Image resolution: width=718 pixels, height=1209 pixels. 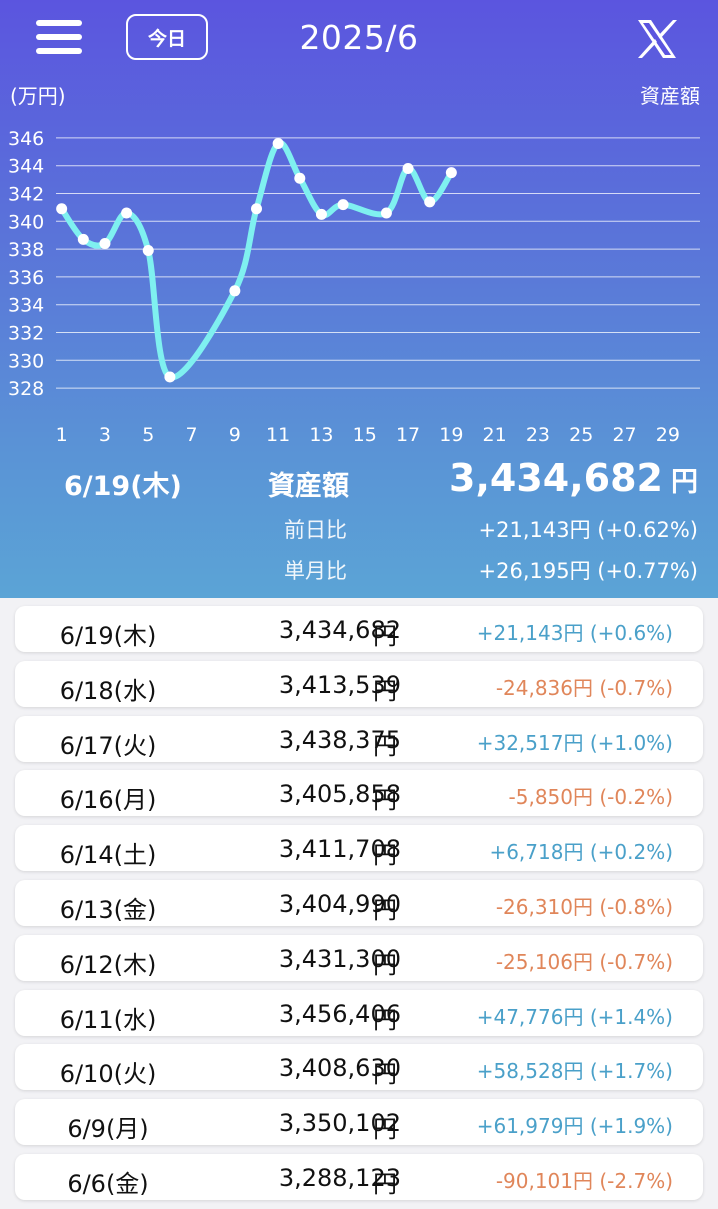 What do you see at coordinates (26, 278) in the screenshot?
I see `y-tick-label: 336` at bounding box center [26, 278].